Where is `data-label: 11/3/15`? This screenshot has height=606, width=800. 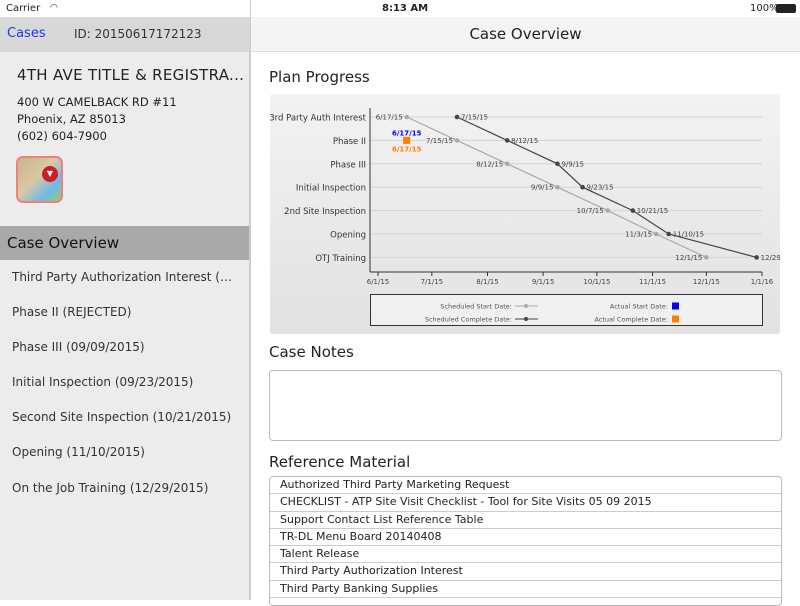
data-label: 11/3/15 is located at coordinates (638, 235).